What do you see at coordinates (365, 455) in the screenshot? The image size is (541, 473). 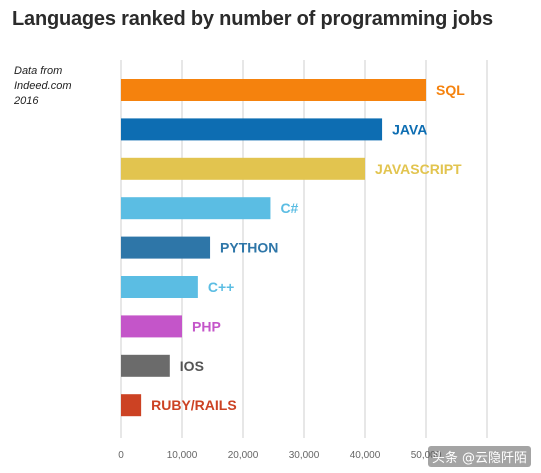 I see `x-tick-label: 40,000` at bounding box center [365, 455].